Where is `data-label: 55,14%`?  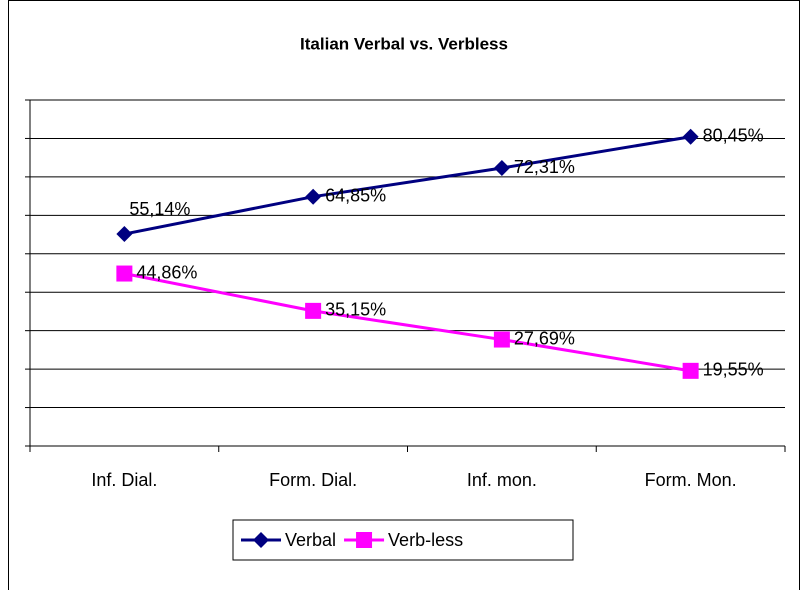 data-label: 55,14% is located at coordinates (159, 209).